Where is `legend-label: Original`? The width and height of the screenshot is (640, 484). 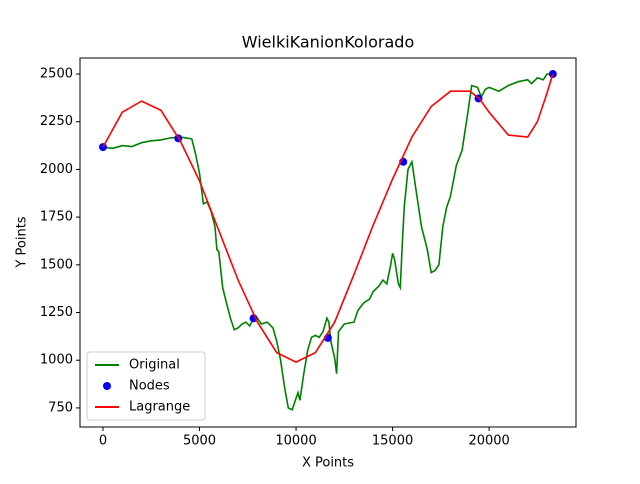
legend-label: Original is located at coordinates (154, 365).